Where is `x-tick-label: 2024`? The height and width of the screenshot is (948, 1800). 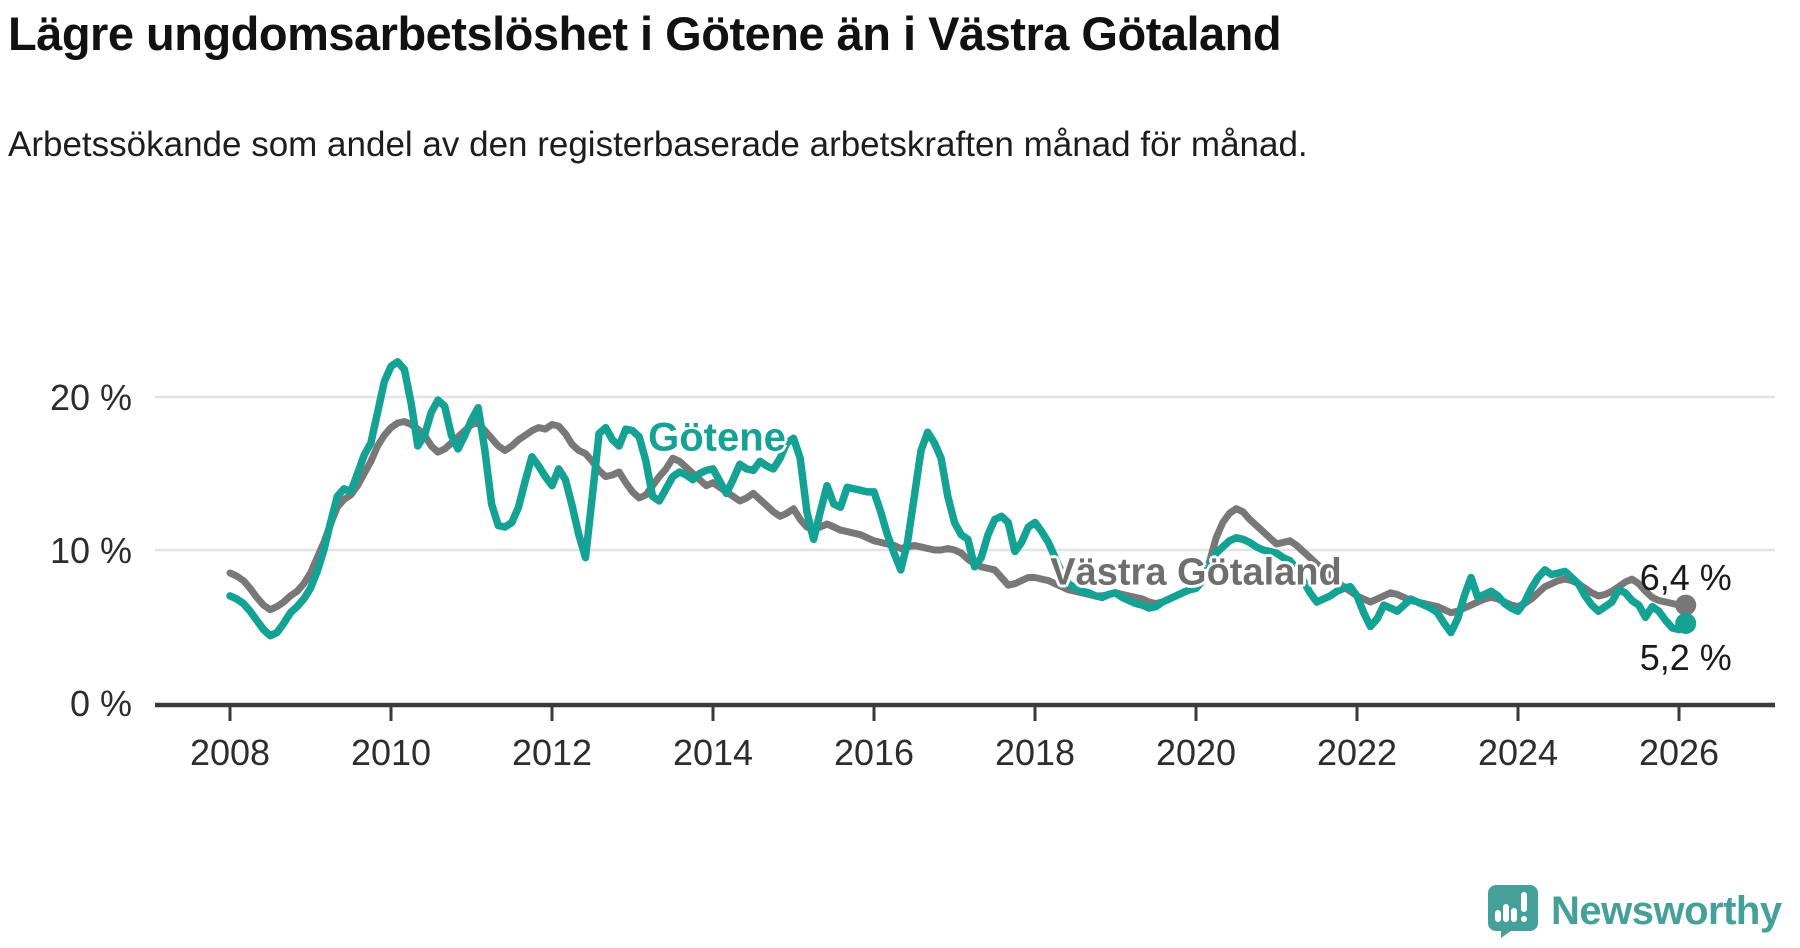
x-tick-label: 2024 is located at coordinates (1518, 752).